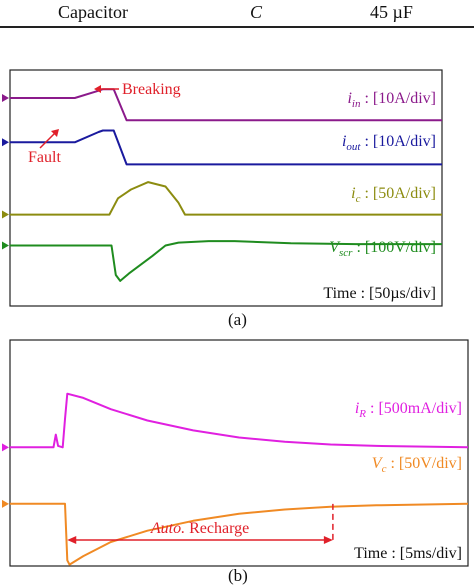  Describe the element at coordinates (393, 195) in the screenshot. I see `channel-label-i-c: ic : [50A/div]` at that location.